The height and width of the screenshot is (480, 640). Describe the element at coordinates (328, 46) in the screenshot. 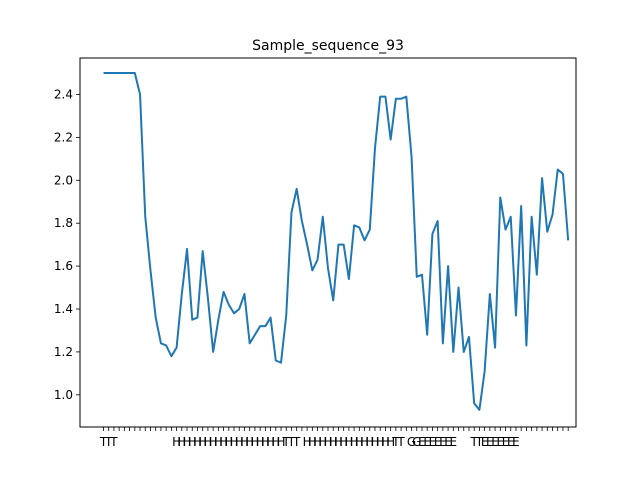

I see `chart-title: Sample_sequence_93` at that location.